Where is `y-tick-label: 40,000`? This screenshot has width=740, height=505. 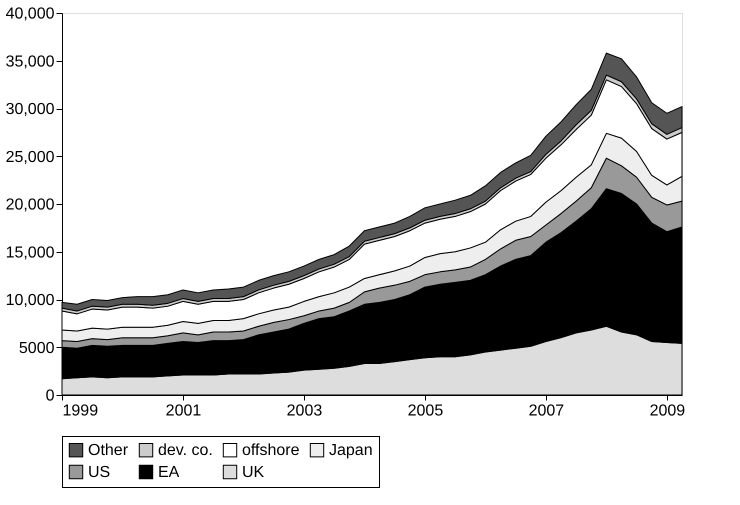 y-tick-label: 40,000 is located at coordinates (30, 14).